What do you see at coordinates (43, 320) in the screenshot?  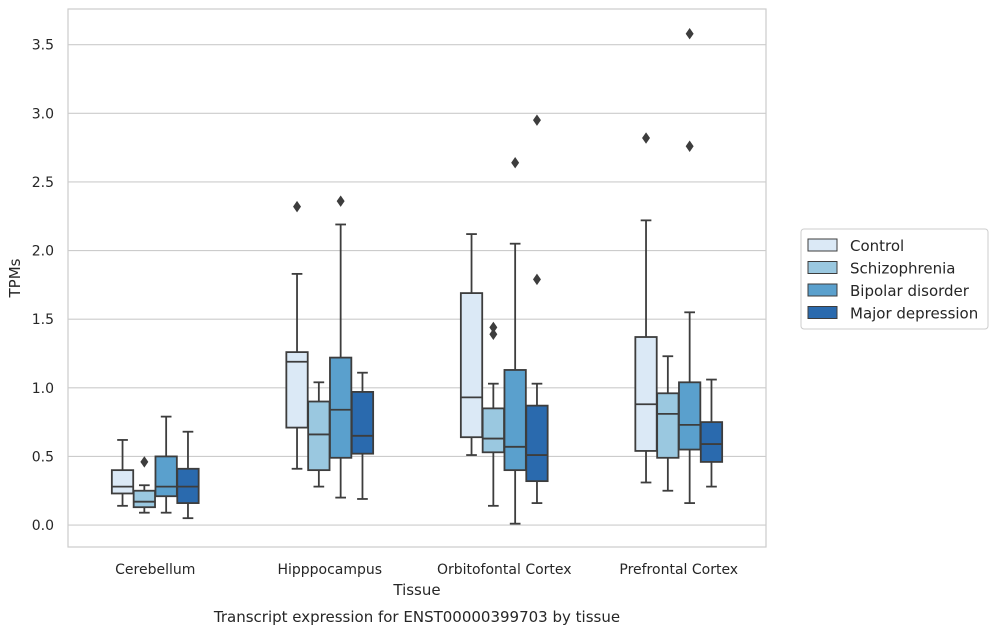 I see `y-tick-label: 1.5` at bounding box center [43, 320].